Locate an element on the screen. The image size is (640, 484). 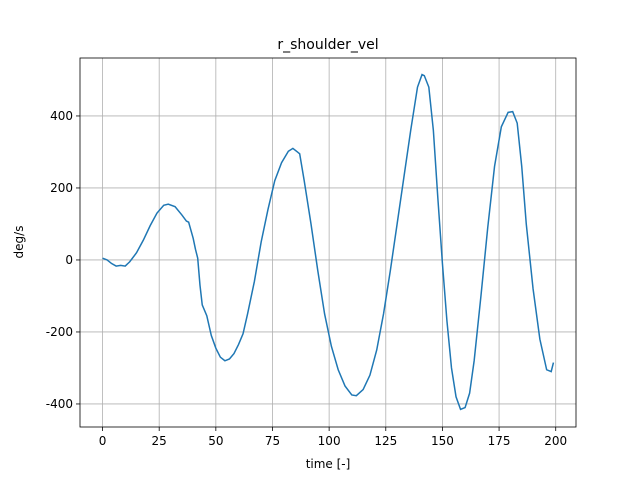
x-tick-label: 0 is located at coordinates (103, 441).